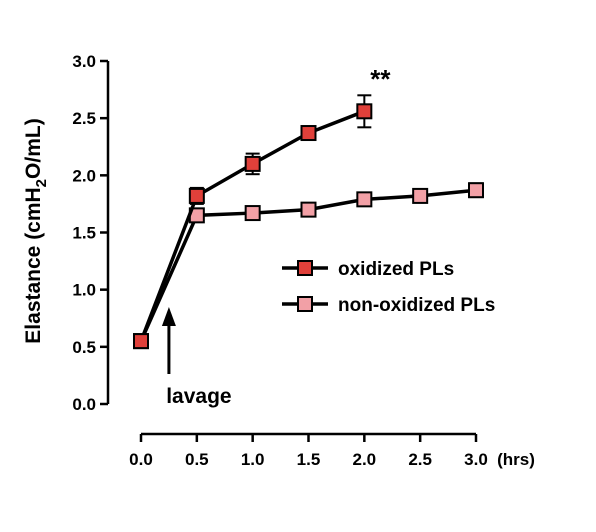 This screenshot has height=532, width=596. I want to click on lavage-label: lavage, so click(198, 396).